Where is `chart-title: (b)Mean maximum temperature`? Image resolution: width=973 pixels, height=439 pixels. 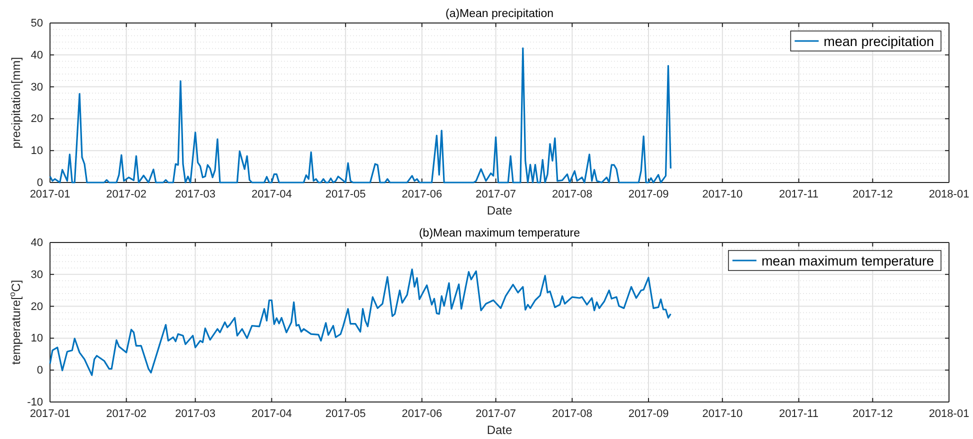 chart-title: (b)Mean maximum temperature is located at coordinates (499, 234).